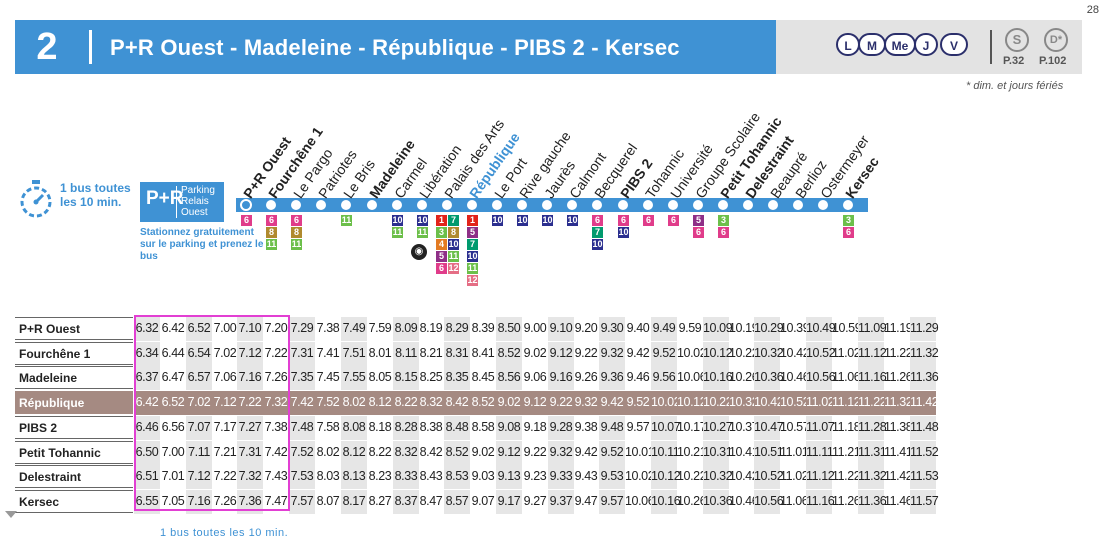  Describe the element at coordinates (612, 452) in the screenshot. I see `time-cell: 9.52` at that location.